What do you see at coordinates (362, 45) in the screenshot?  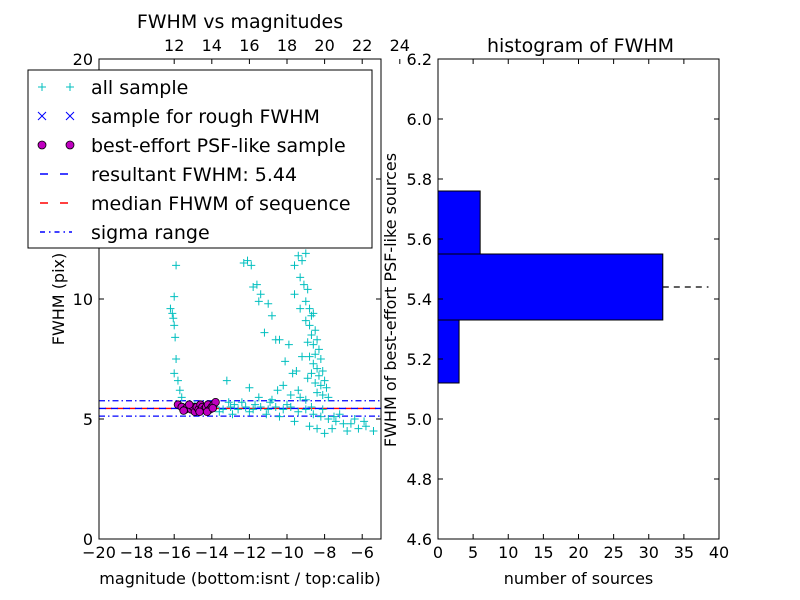 I see `top-x-tick-label: 22` at bounding box center [362, 45].